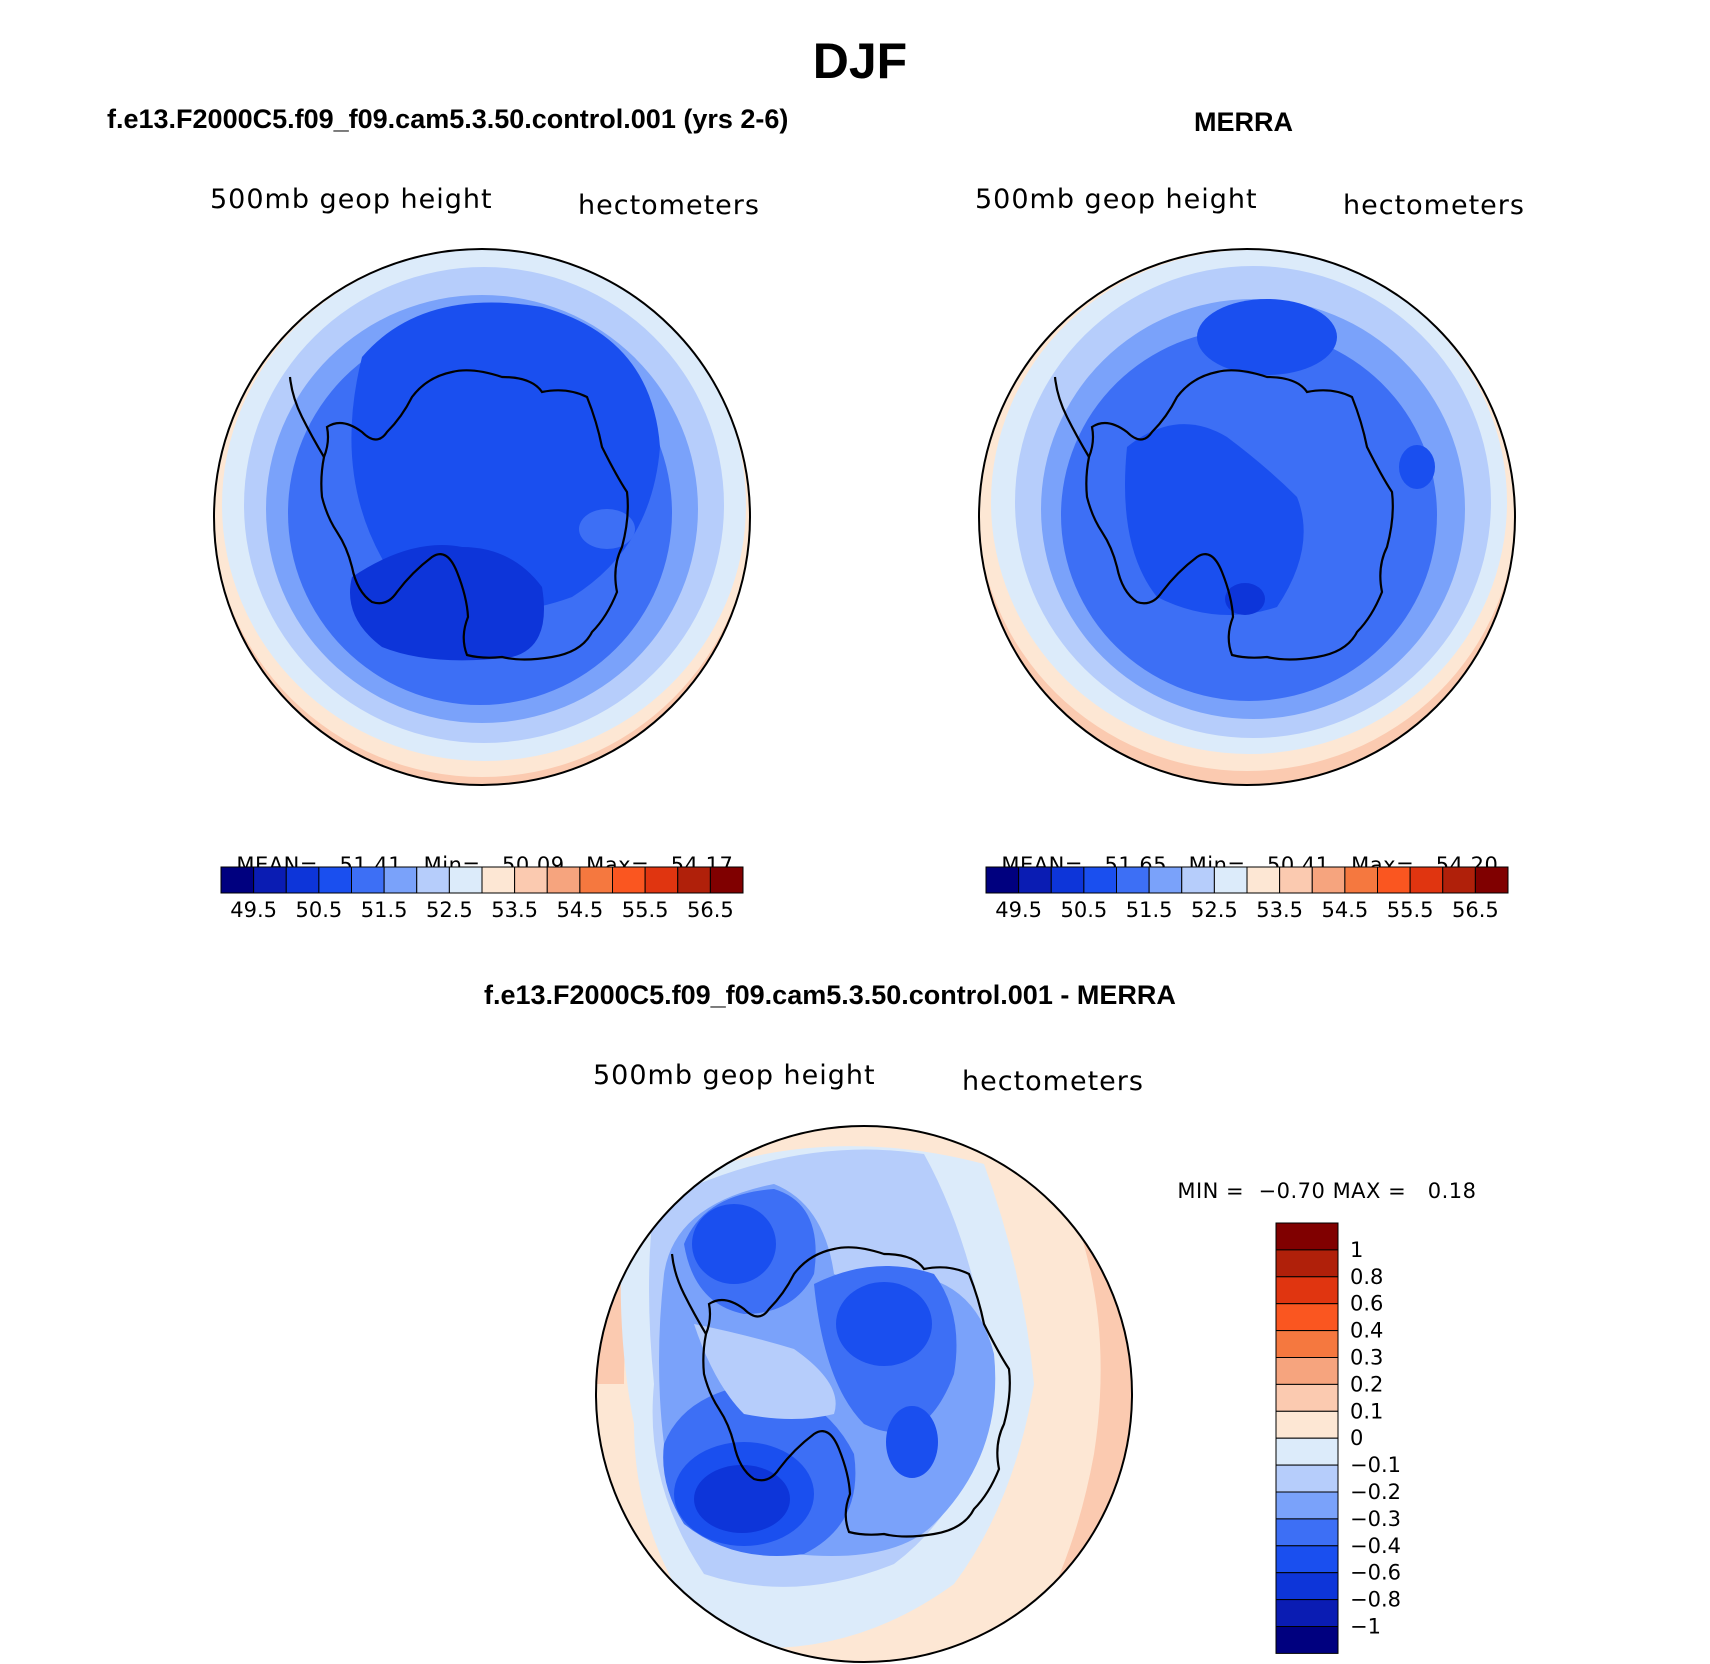 The image size is (1710, 1664). Describe the element at coordinates (734, 1244) in the screenshot. I see `contour-minus-0.6-nw` at that location.